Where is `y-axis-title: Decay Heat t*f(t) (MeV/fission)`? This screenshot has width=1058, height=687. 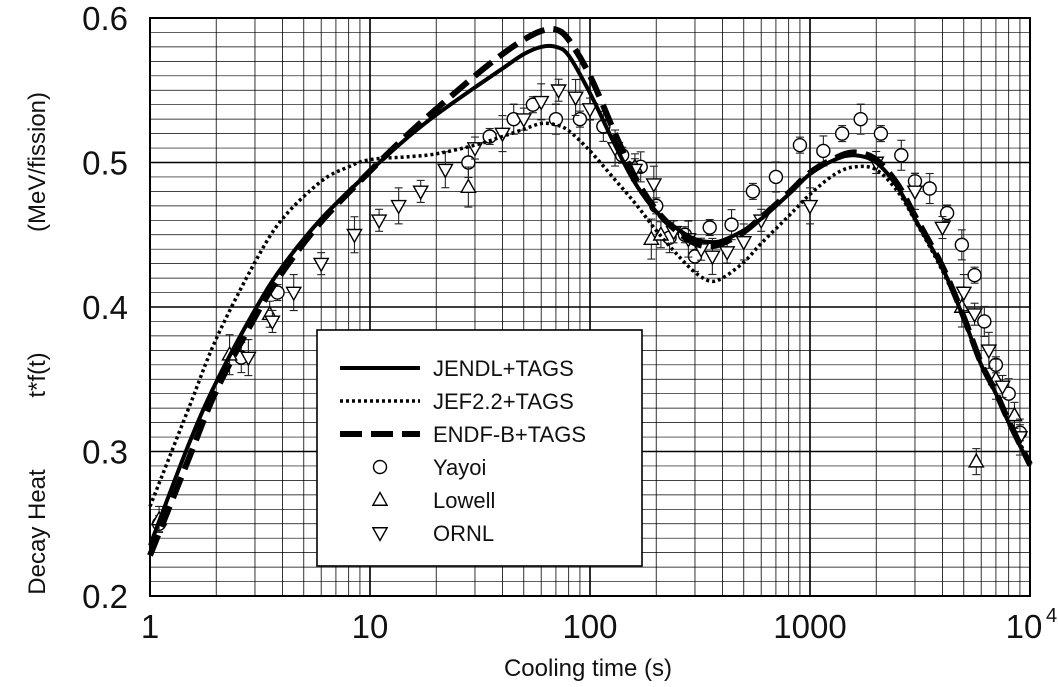 y-axis-title: Decay Heat t*f(t) (MeV/fission) is located at coordinates (37, 343).